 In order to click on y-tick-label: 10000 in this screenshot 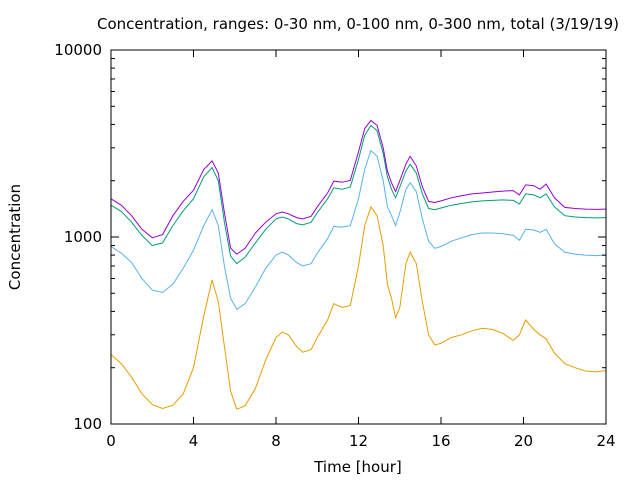, I will do `click(78, 50)`.